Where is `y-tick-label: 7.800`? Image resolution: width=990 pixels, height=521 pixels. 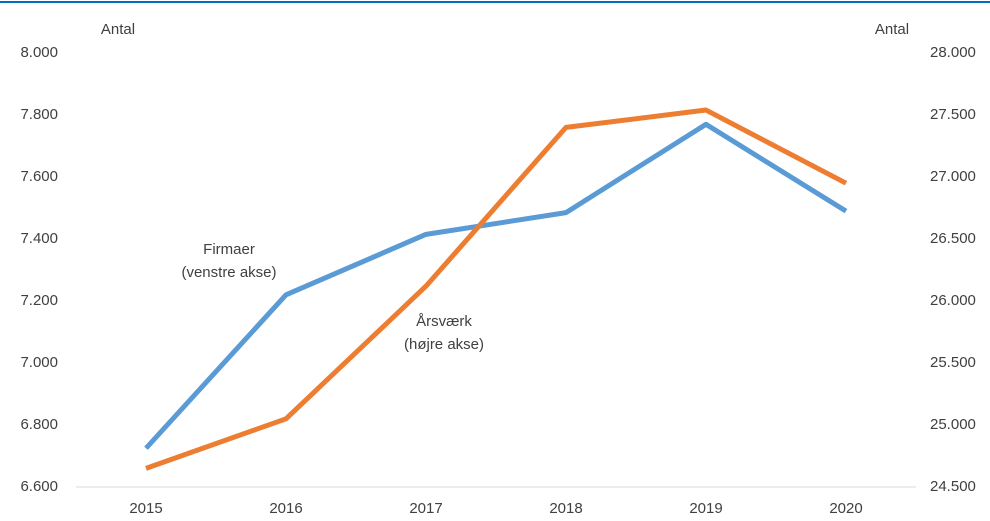 y-tick-label: 7.800 is located at coordinates (39, 114).